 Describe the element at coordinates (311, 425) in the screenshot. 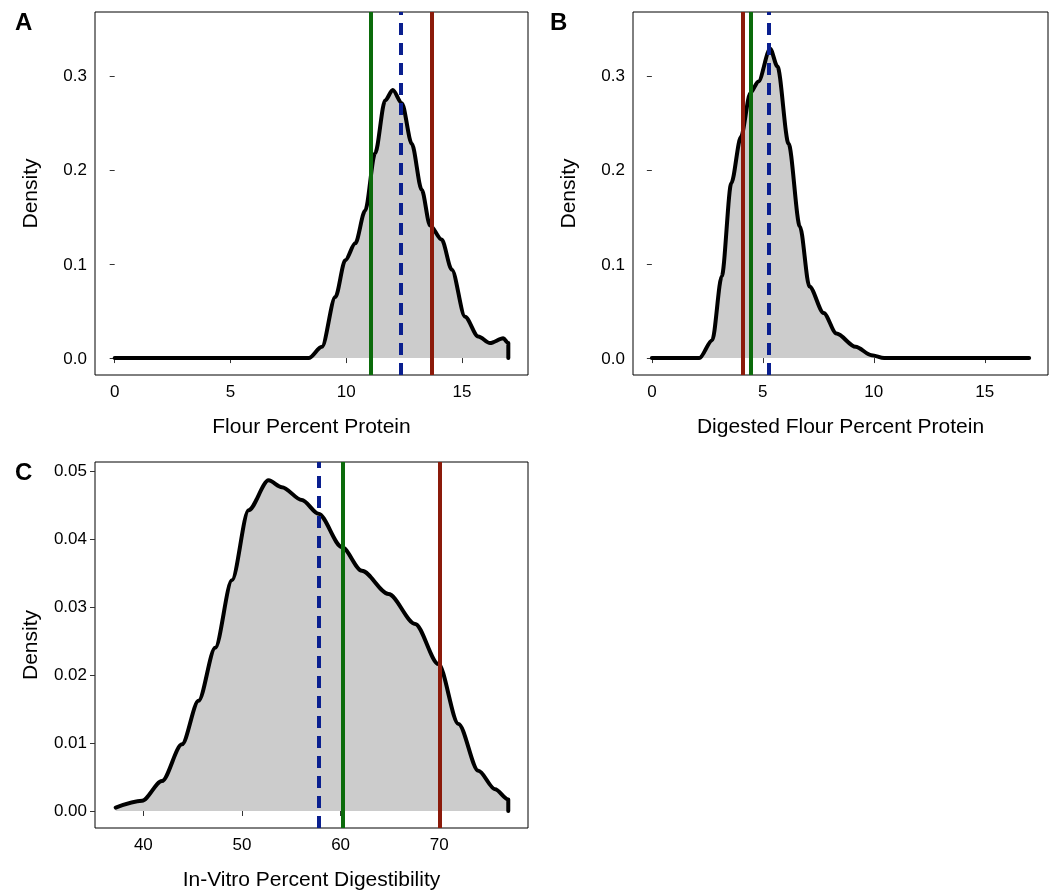

I see `x-axis-title: Flour Percent Protein` at that location.